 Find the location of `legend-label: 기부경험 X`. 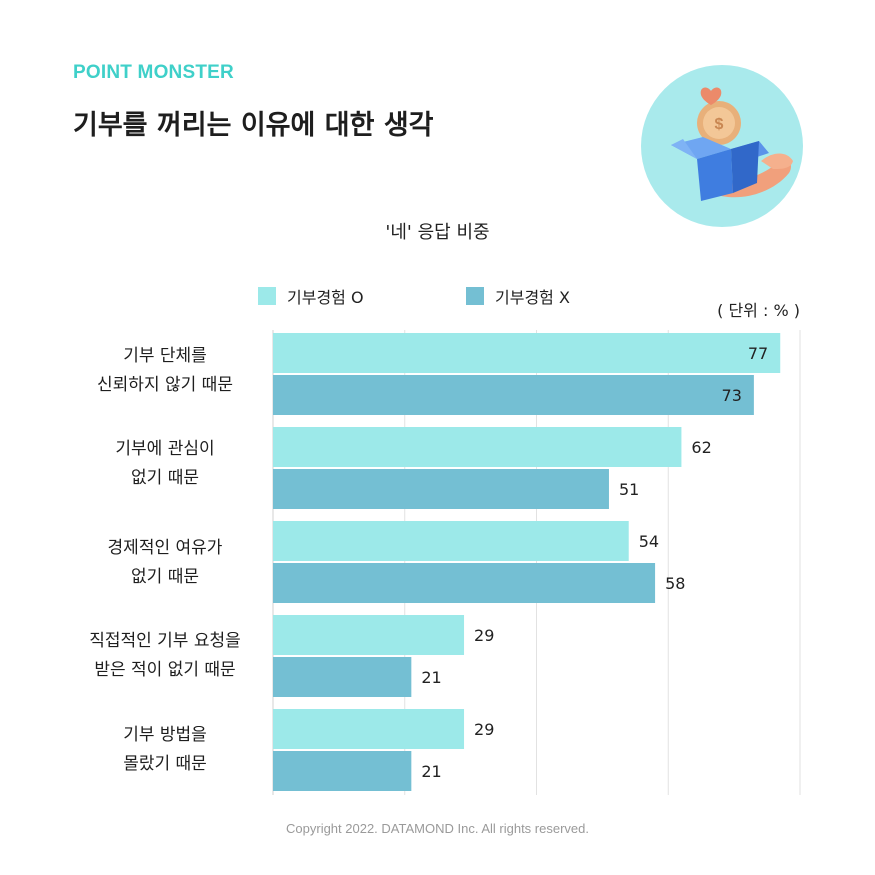

legend-label: 기부경험 X is located at coordinates (532, 297).